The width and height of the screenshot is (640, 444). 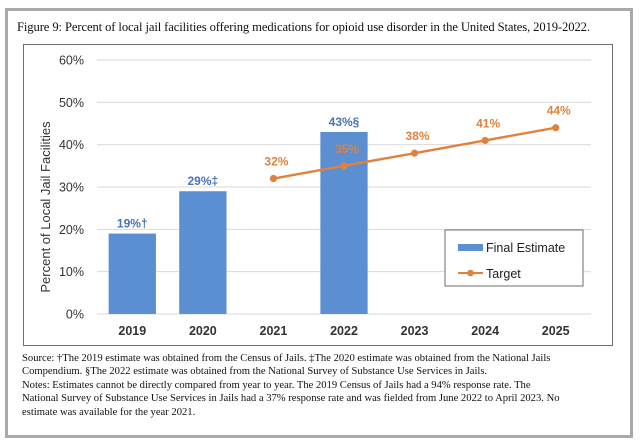 What do you see at coordinates (203, 181) in the screenshot?
I see `bar-label: 29%‡` at bounding box center [203, 181].